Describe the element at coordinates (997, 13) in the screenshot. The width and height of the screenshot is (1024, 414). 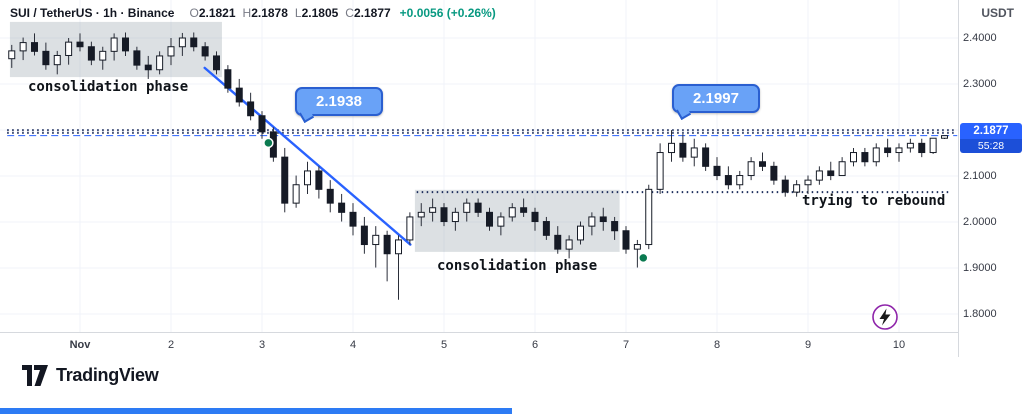
I see `quote-currency-label: USDT` at that location.